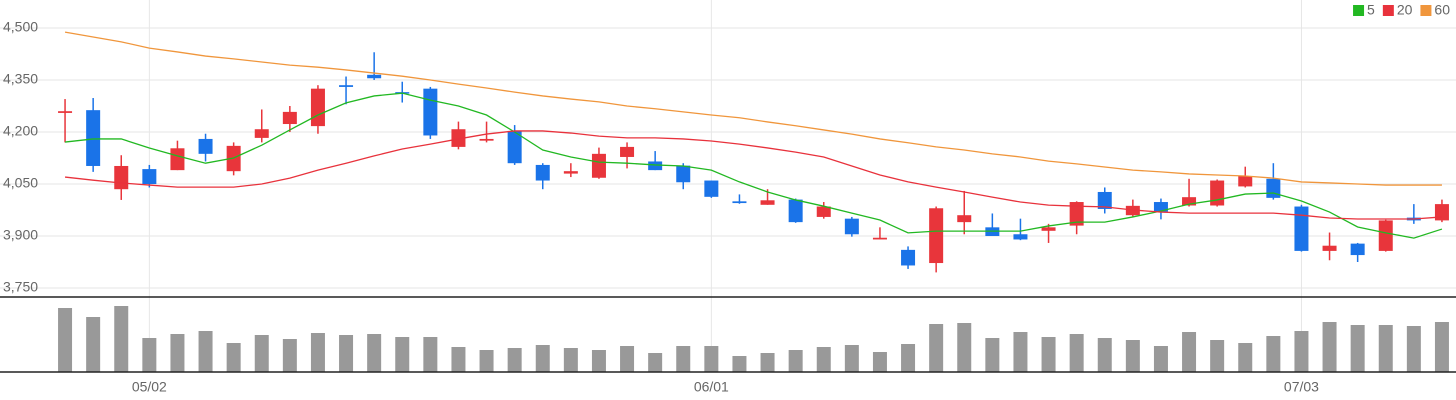 The height and width of the screenshot is (400, 1456). Describe the element at coordinates (1301, 387) in the screenshot. I see `x-tick-label: 07/03` at that location.